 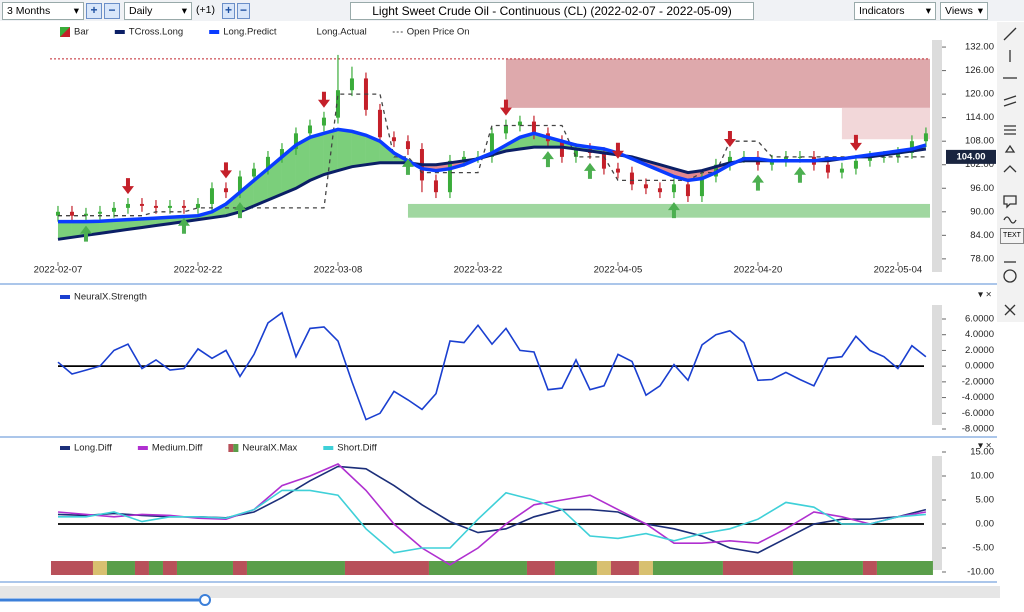 What do you see at coordinates (1012, 236) in the screenshot?
I see `text-tool: TEXT` at bounding box center [1012, 236].